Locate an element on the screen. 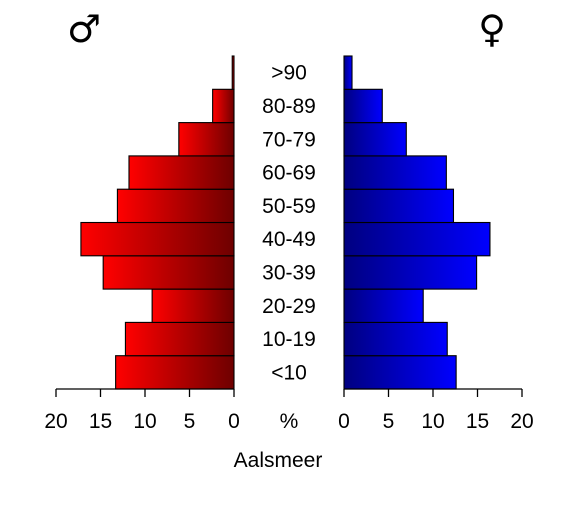 This screenshot has width=579, height=512. age-label-40-49: 40-49 is located at coordinates (289, 239).